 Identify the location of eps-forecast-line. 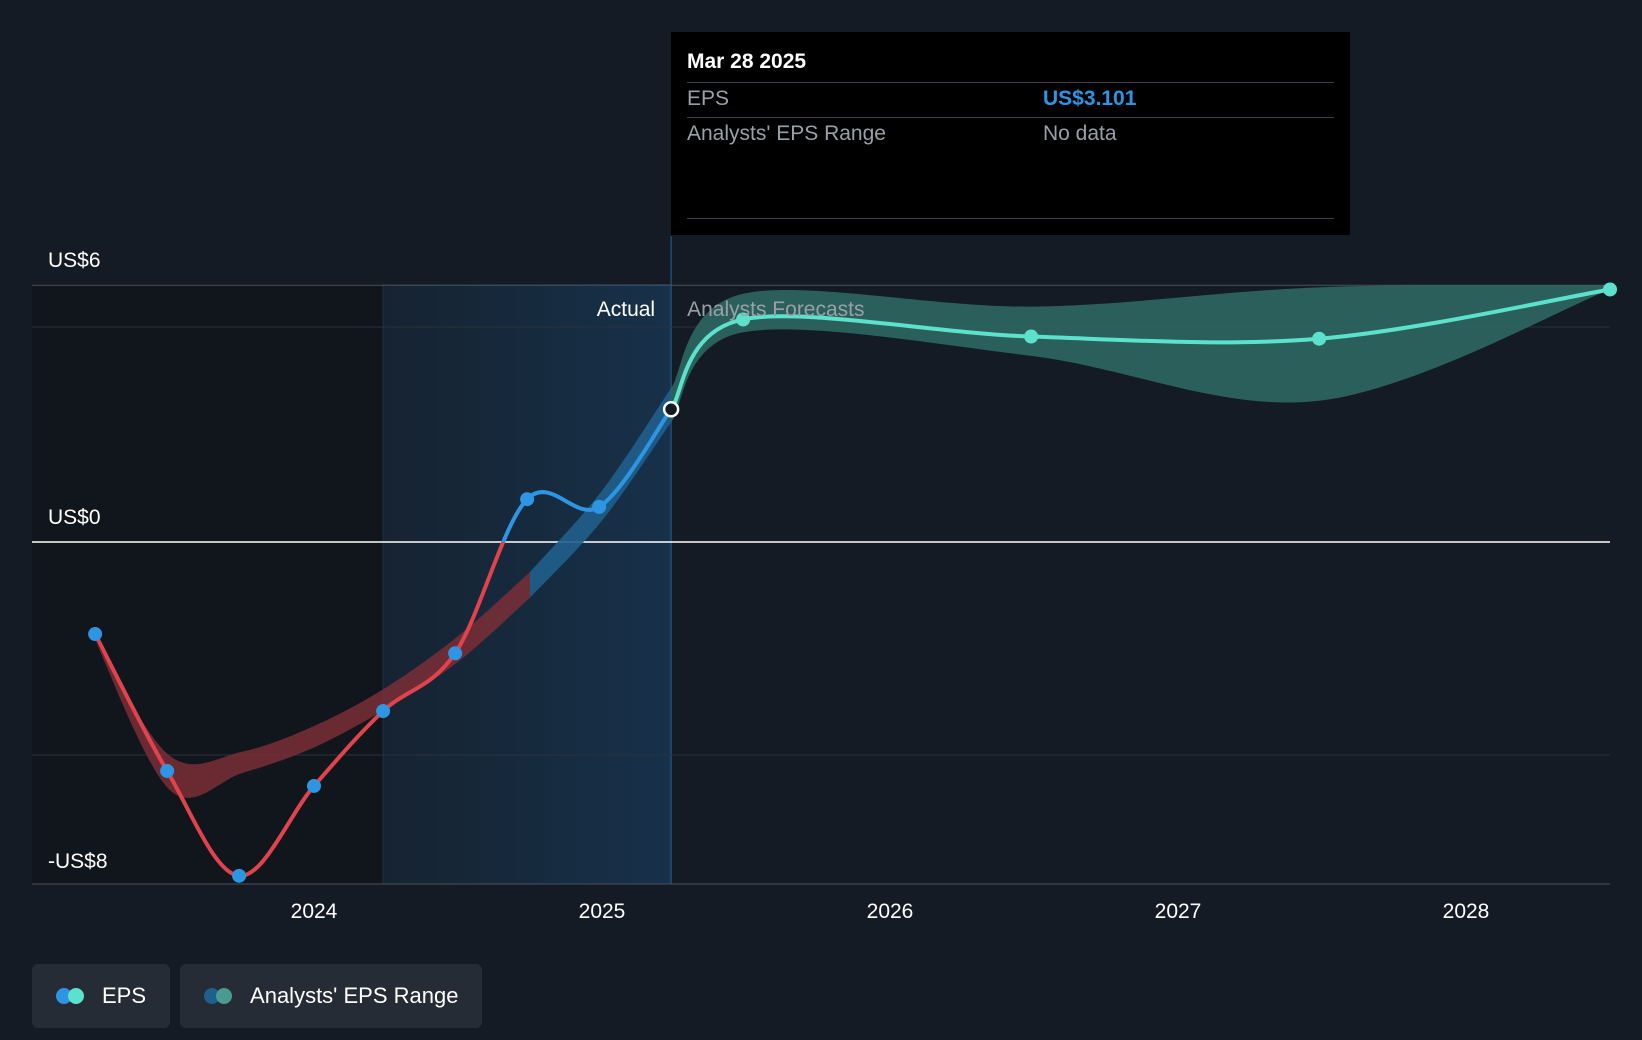
(1140, 349).